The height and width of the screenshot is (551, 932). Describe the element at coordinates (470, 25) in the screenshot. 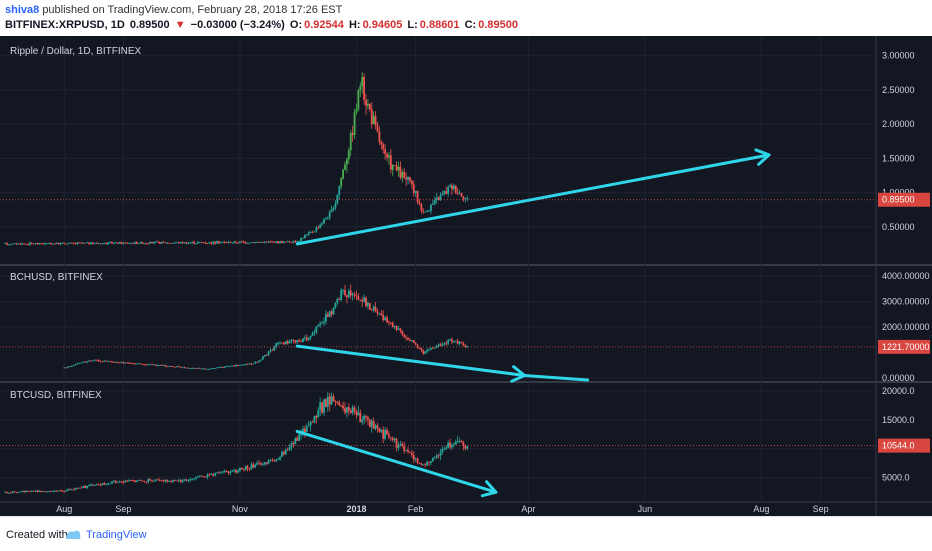

I see `close-label: C:` at that location.